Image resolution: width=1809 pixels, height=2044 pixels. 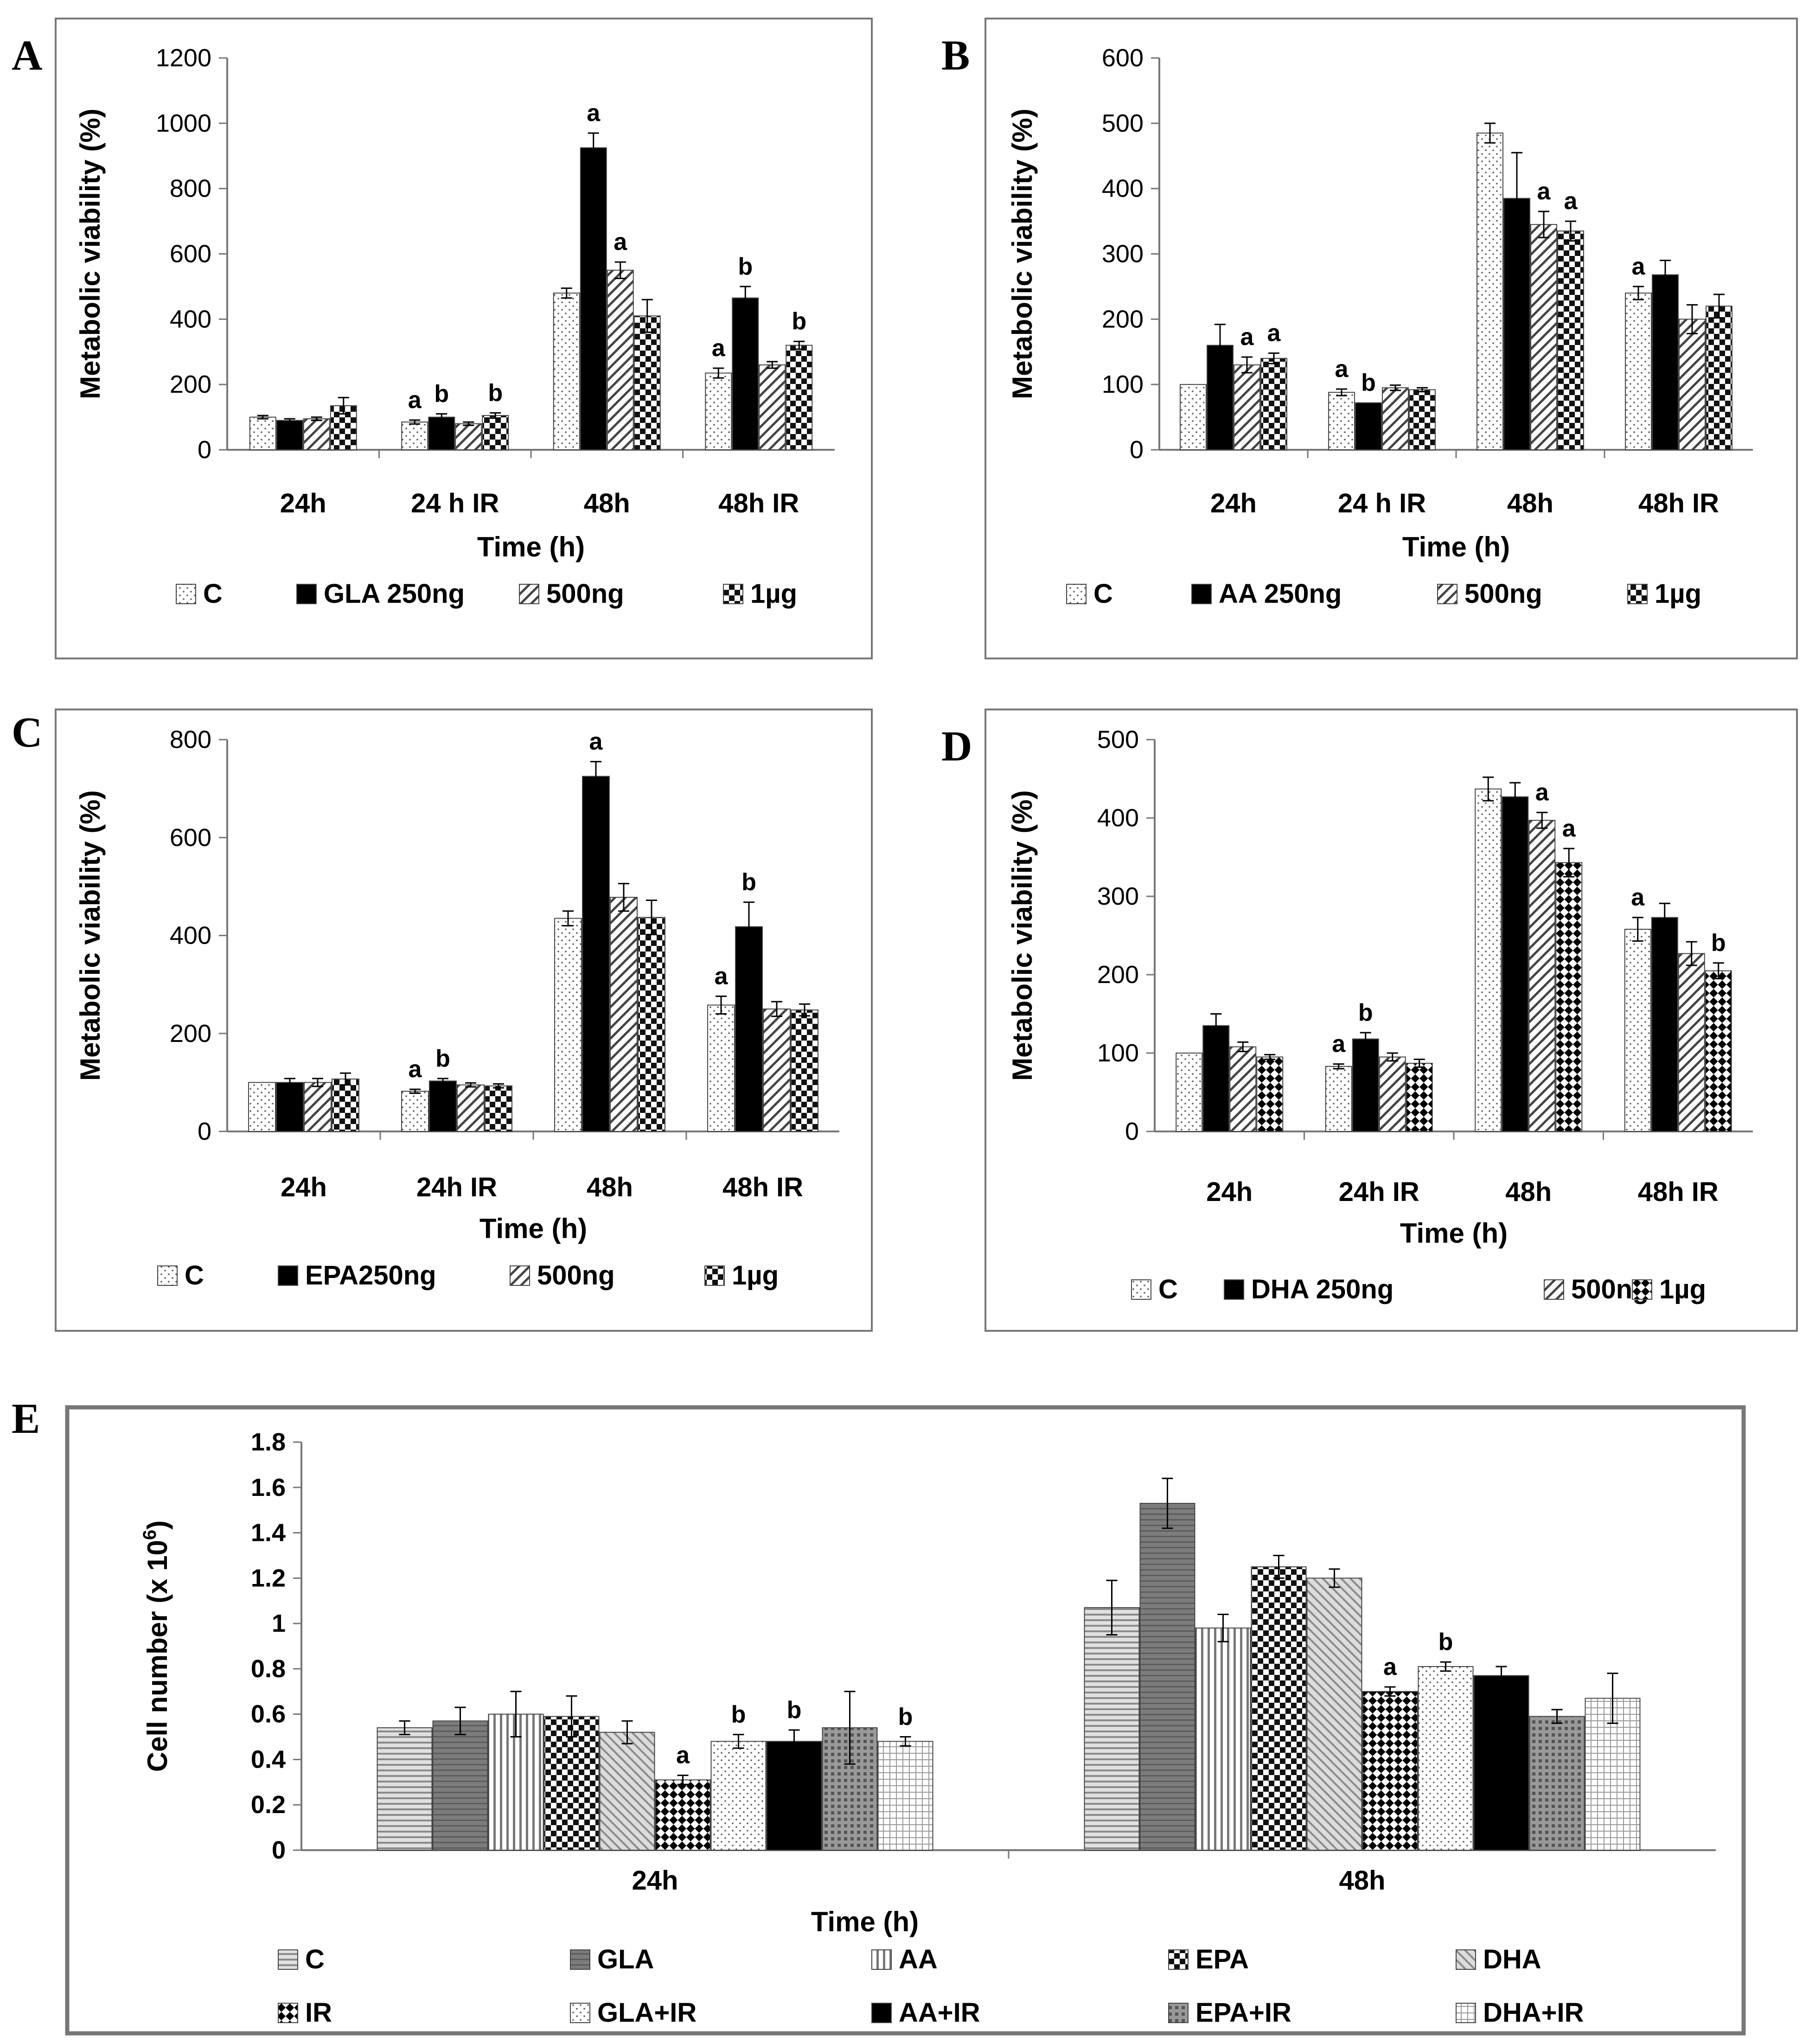 What do you see at coordinates (455, 503) in the screenshot?
I see `x-category-label: 24 h IR` at bounding box center [455, 503].